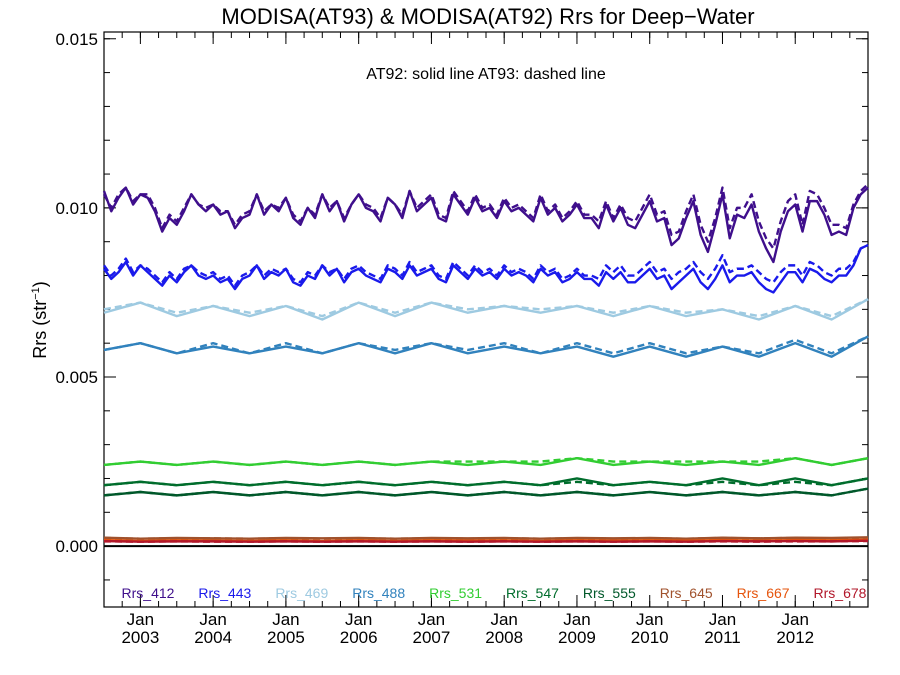 Image resolution: width=900 pixels, height=675 pixels. What do you see at coordinates (486, 492) in the screenshot?
I see `series-line-rrs-555-at93` at bounding box center [486, 492].